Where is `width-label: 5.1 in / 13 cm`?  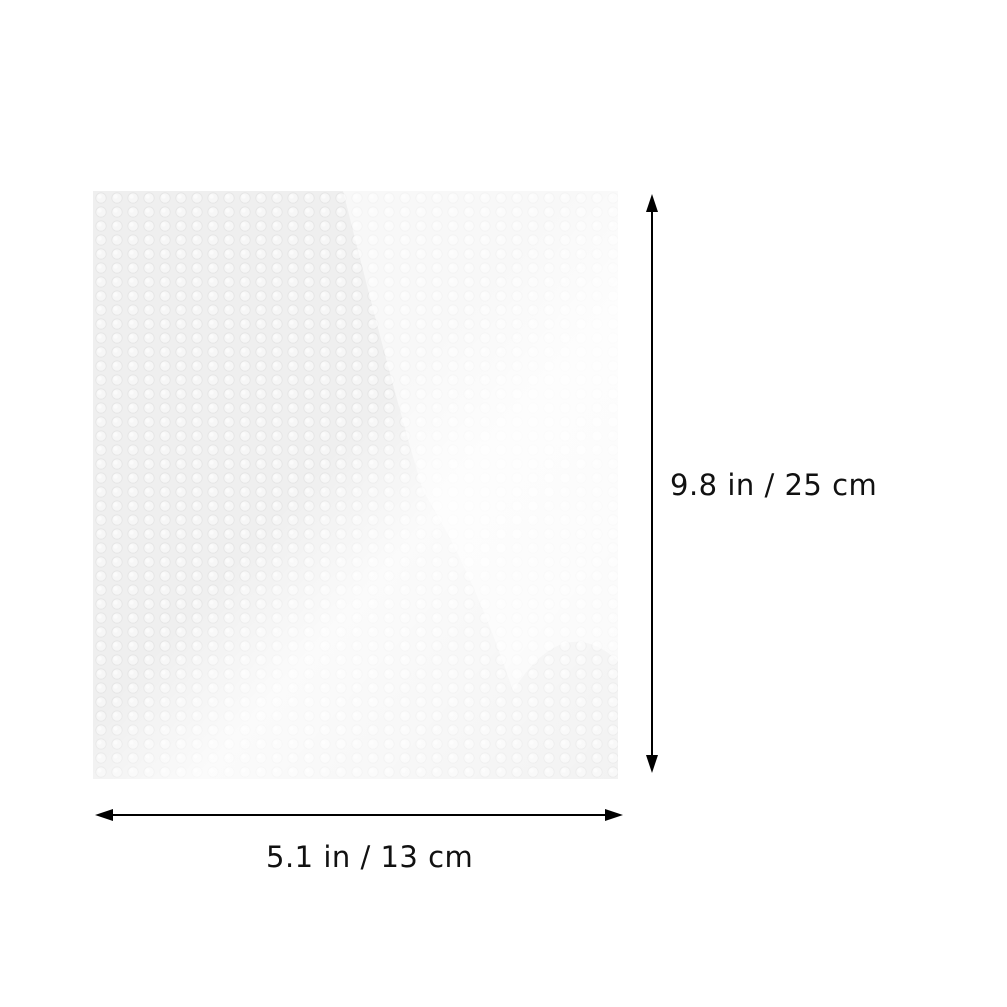
width-label: 5.1 in / 13 cm is located at coordinates (370, 857).